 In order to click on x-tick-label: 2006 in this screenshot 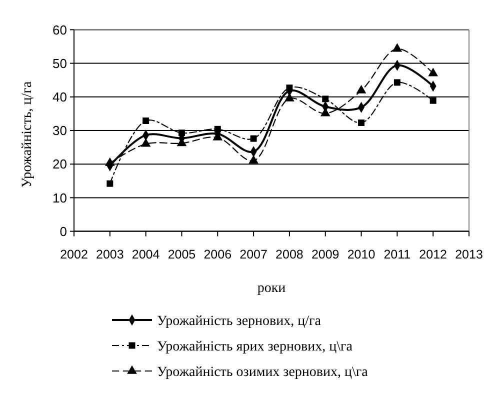, I will do `click(218, 254)`.